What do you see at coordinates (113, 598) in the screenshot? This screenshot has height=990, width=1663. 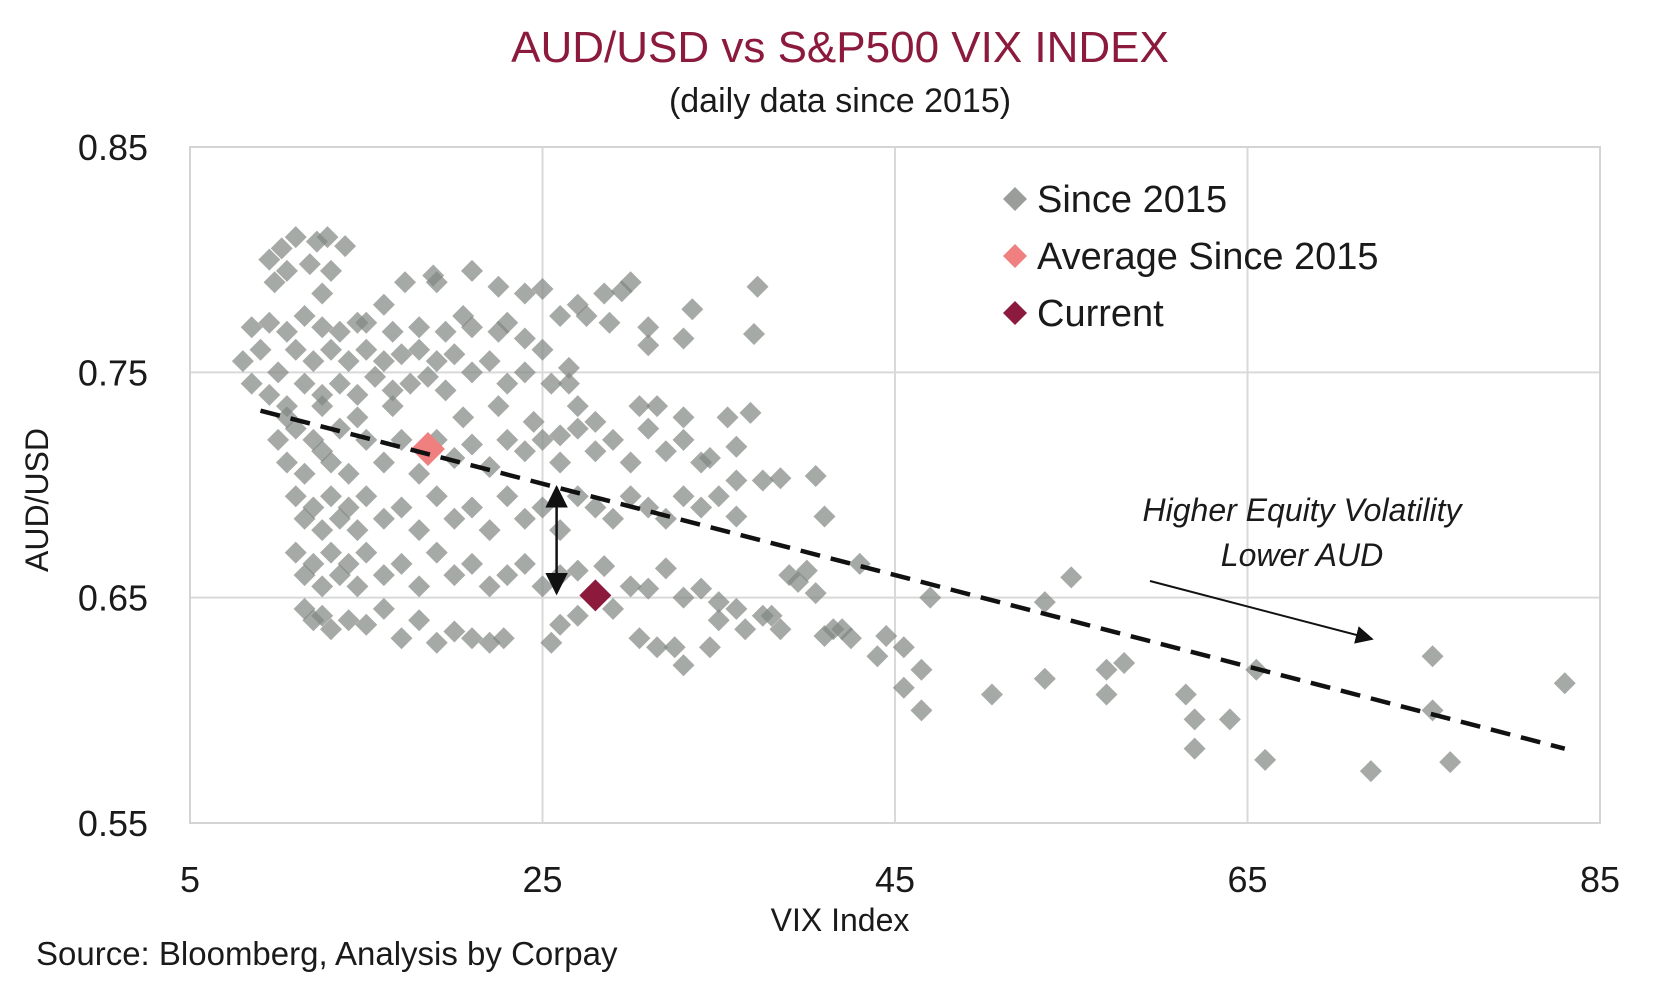 I see `y-tick-label: 0.65` at bounding box center [113, 598].